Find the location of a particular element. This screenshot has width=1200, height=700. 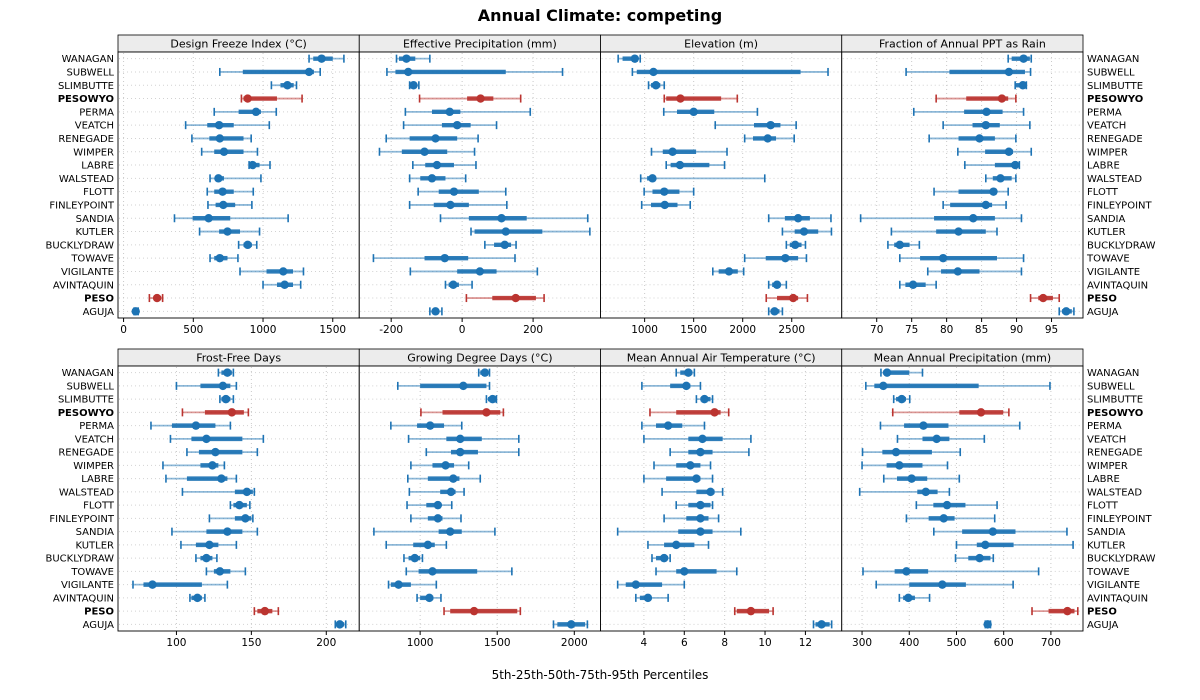

axis-tick-label: 600 is located at coordinates (1004, 643).